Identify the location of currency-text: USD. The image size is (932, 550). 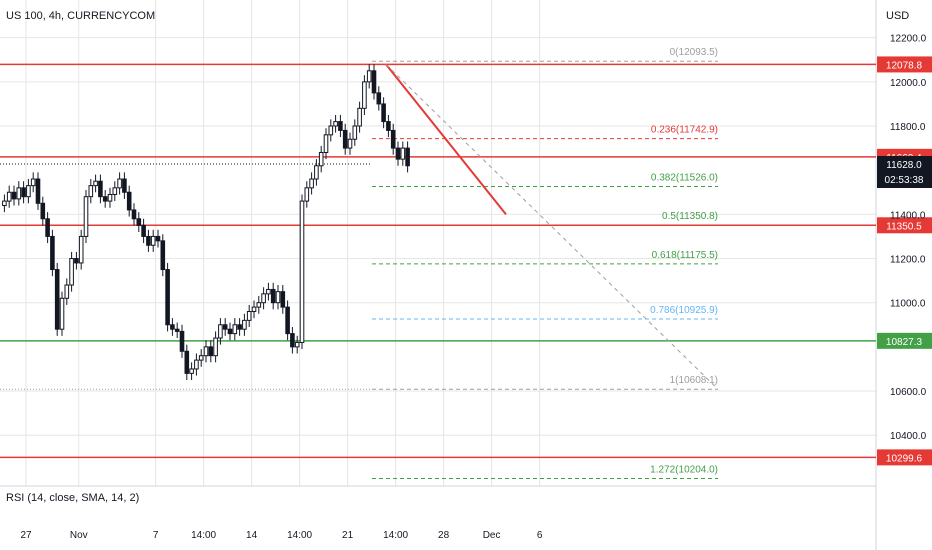
(898, 16).